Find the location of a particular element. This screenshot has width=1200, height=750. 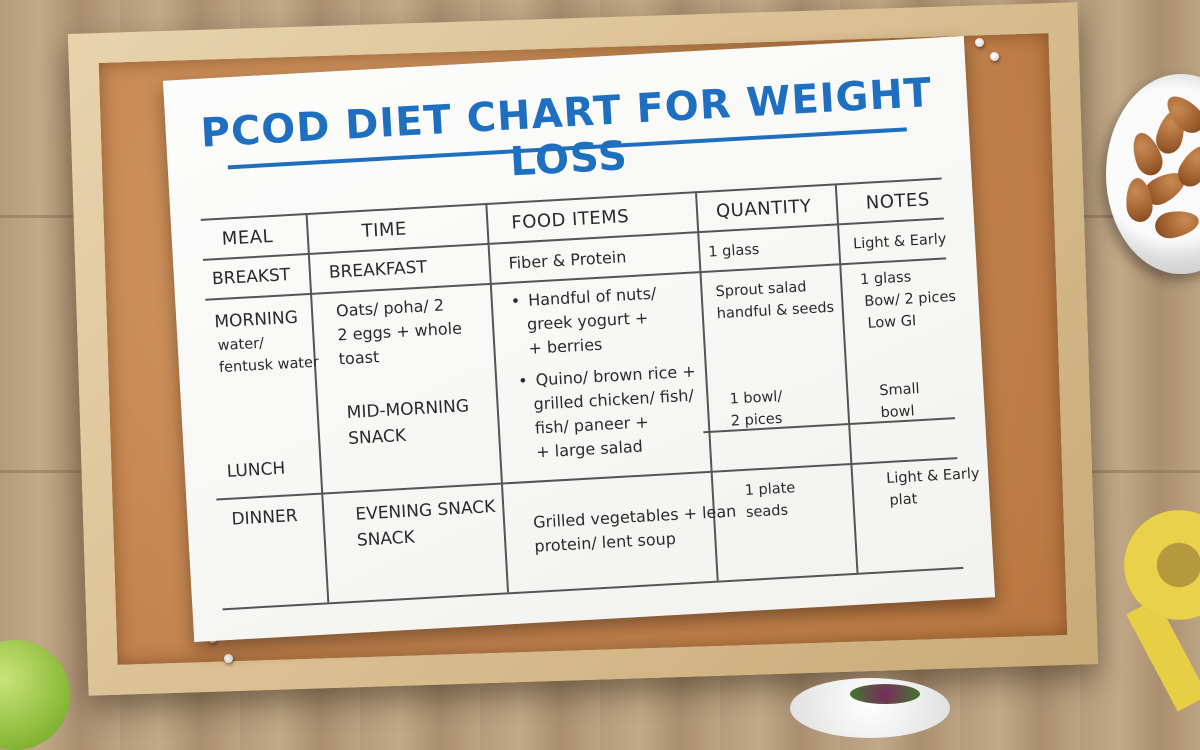

almond-bowl is located at coordinates (1153, 174).